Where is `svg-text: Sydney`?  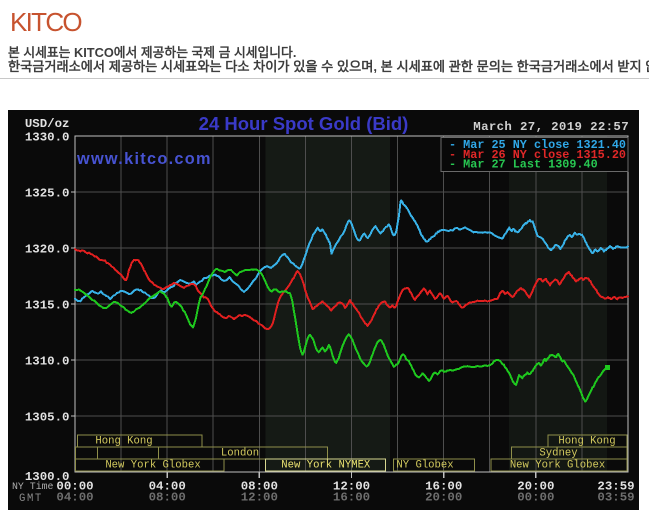
svg-text: Sydney is located at coordinates (558, 454).